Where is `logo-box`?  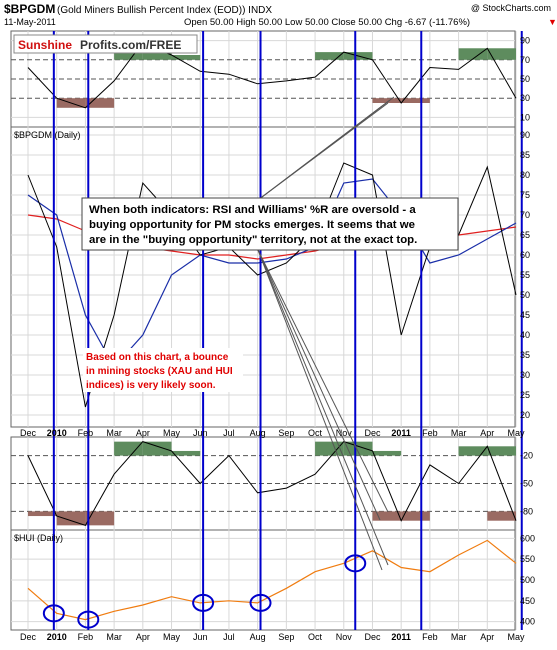 logo-box is located at coordinates (105, 44).